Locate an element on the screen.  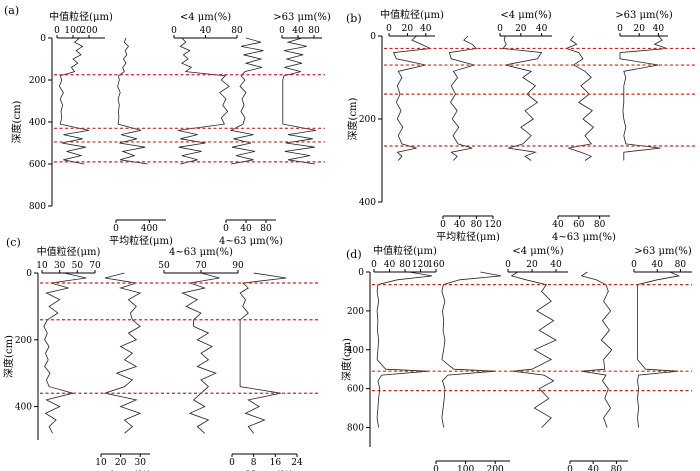
x-tick-label: 30 is located at coordinates (60, 266).